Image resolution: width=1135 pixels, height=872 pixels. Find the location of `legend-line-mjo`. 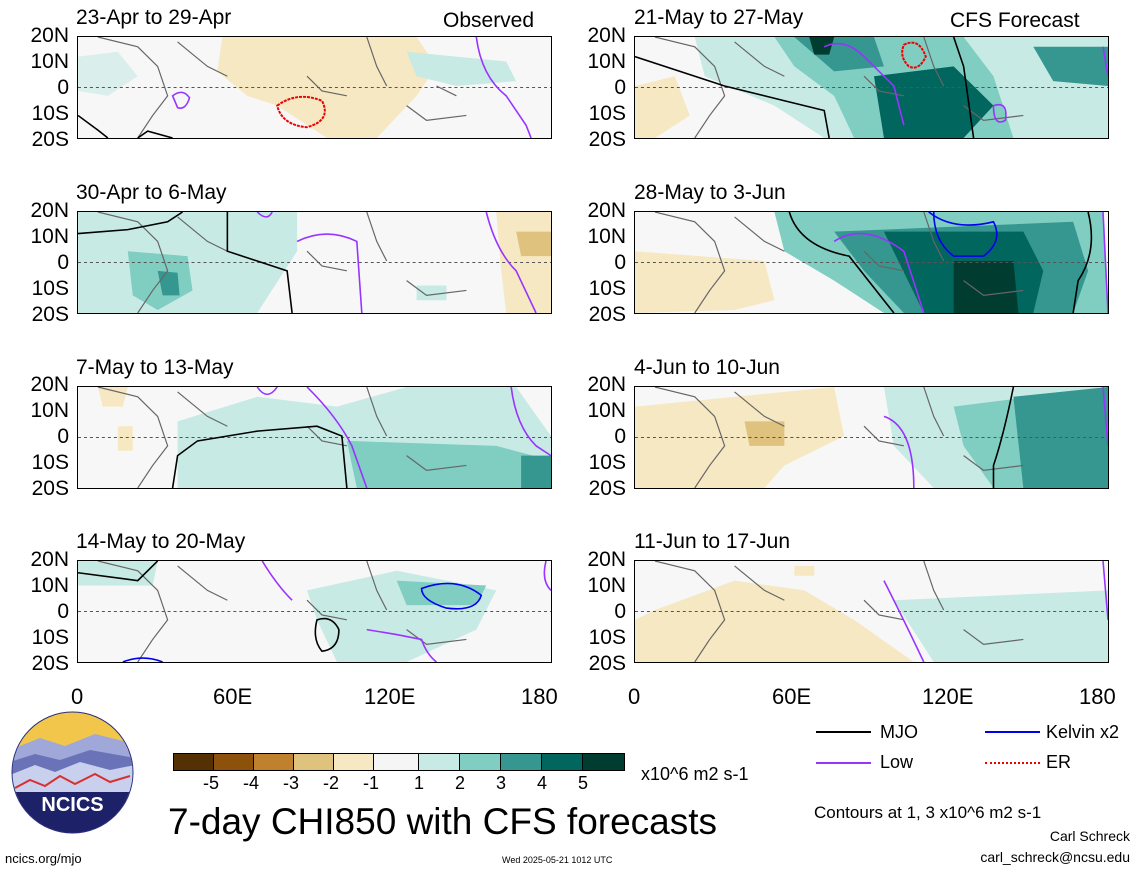

legend-line-mjo is located at coordinates (843, 732).